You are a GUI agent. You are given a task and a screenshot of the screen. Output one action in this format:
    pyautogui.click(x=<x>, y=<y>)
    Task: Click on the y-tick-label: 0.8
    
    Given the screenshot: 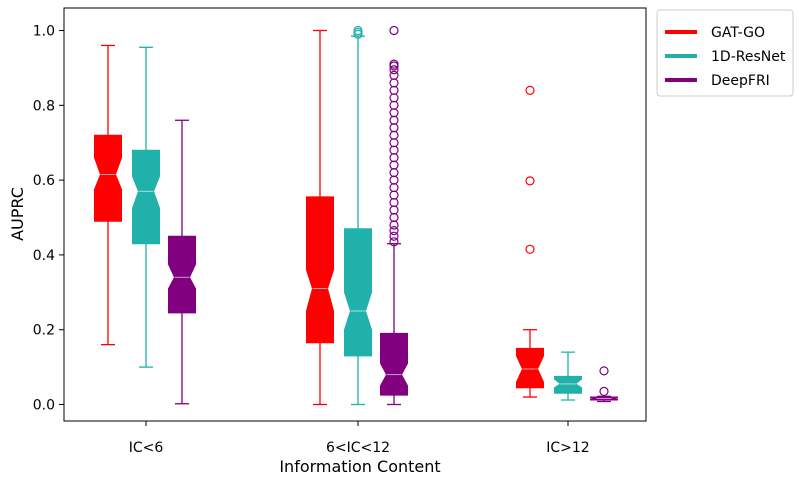 What is the action you would take?
    pyautogui.click(x=44, y=106)
    